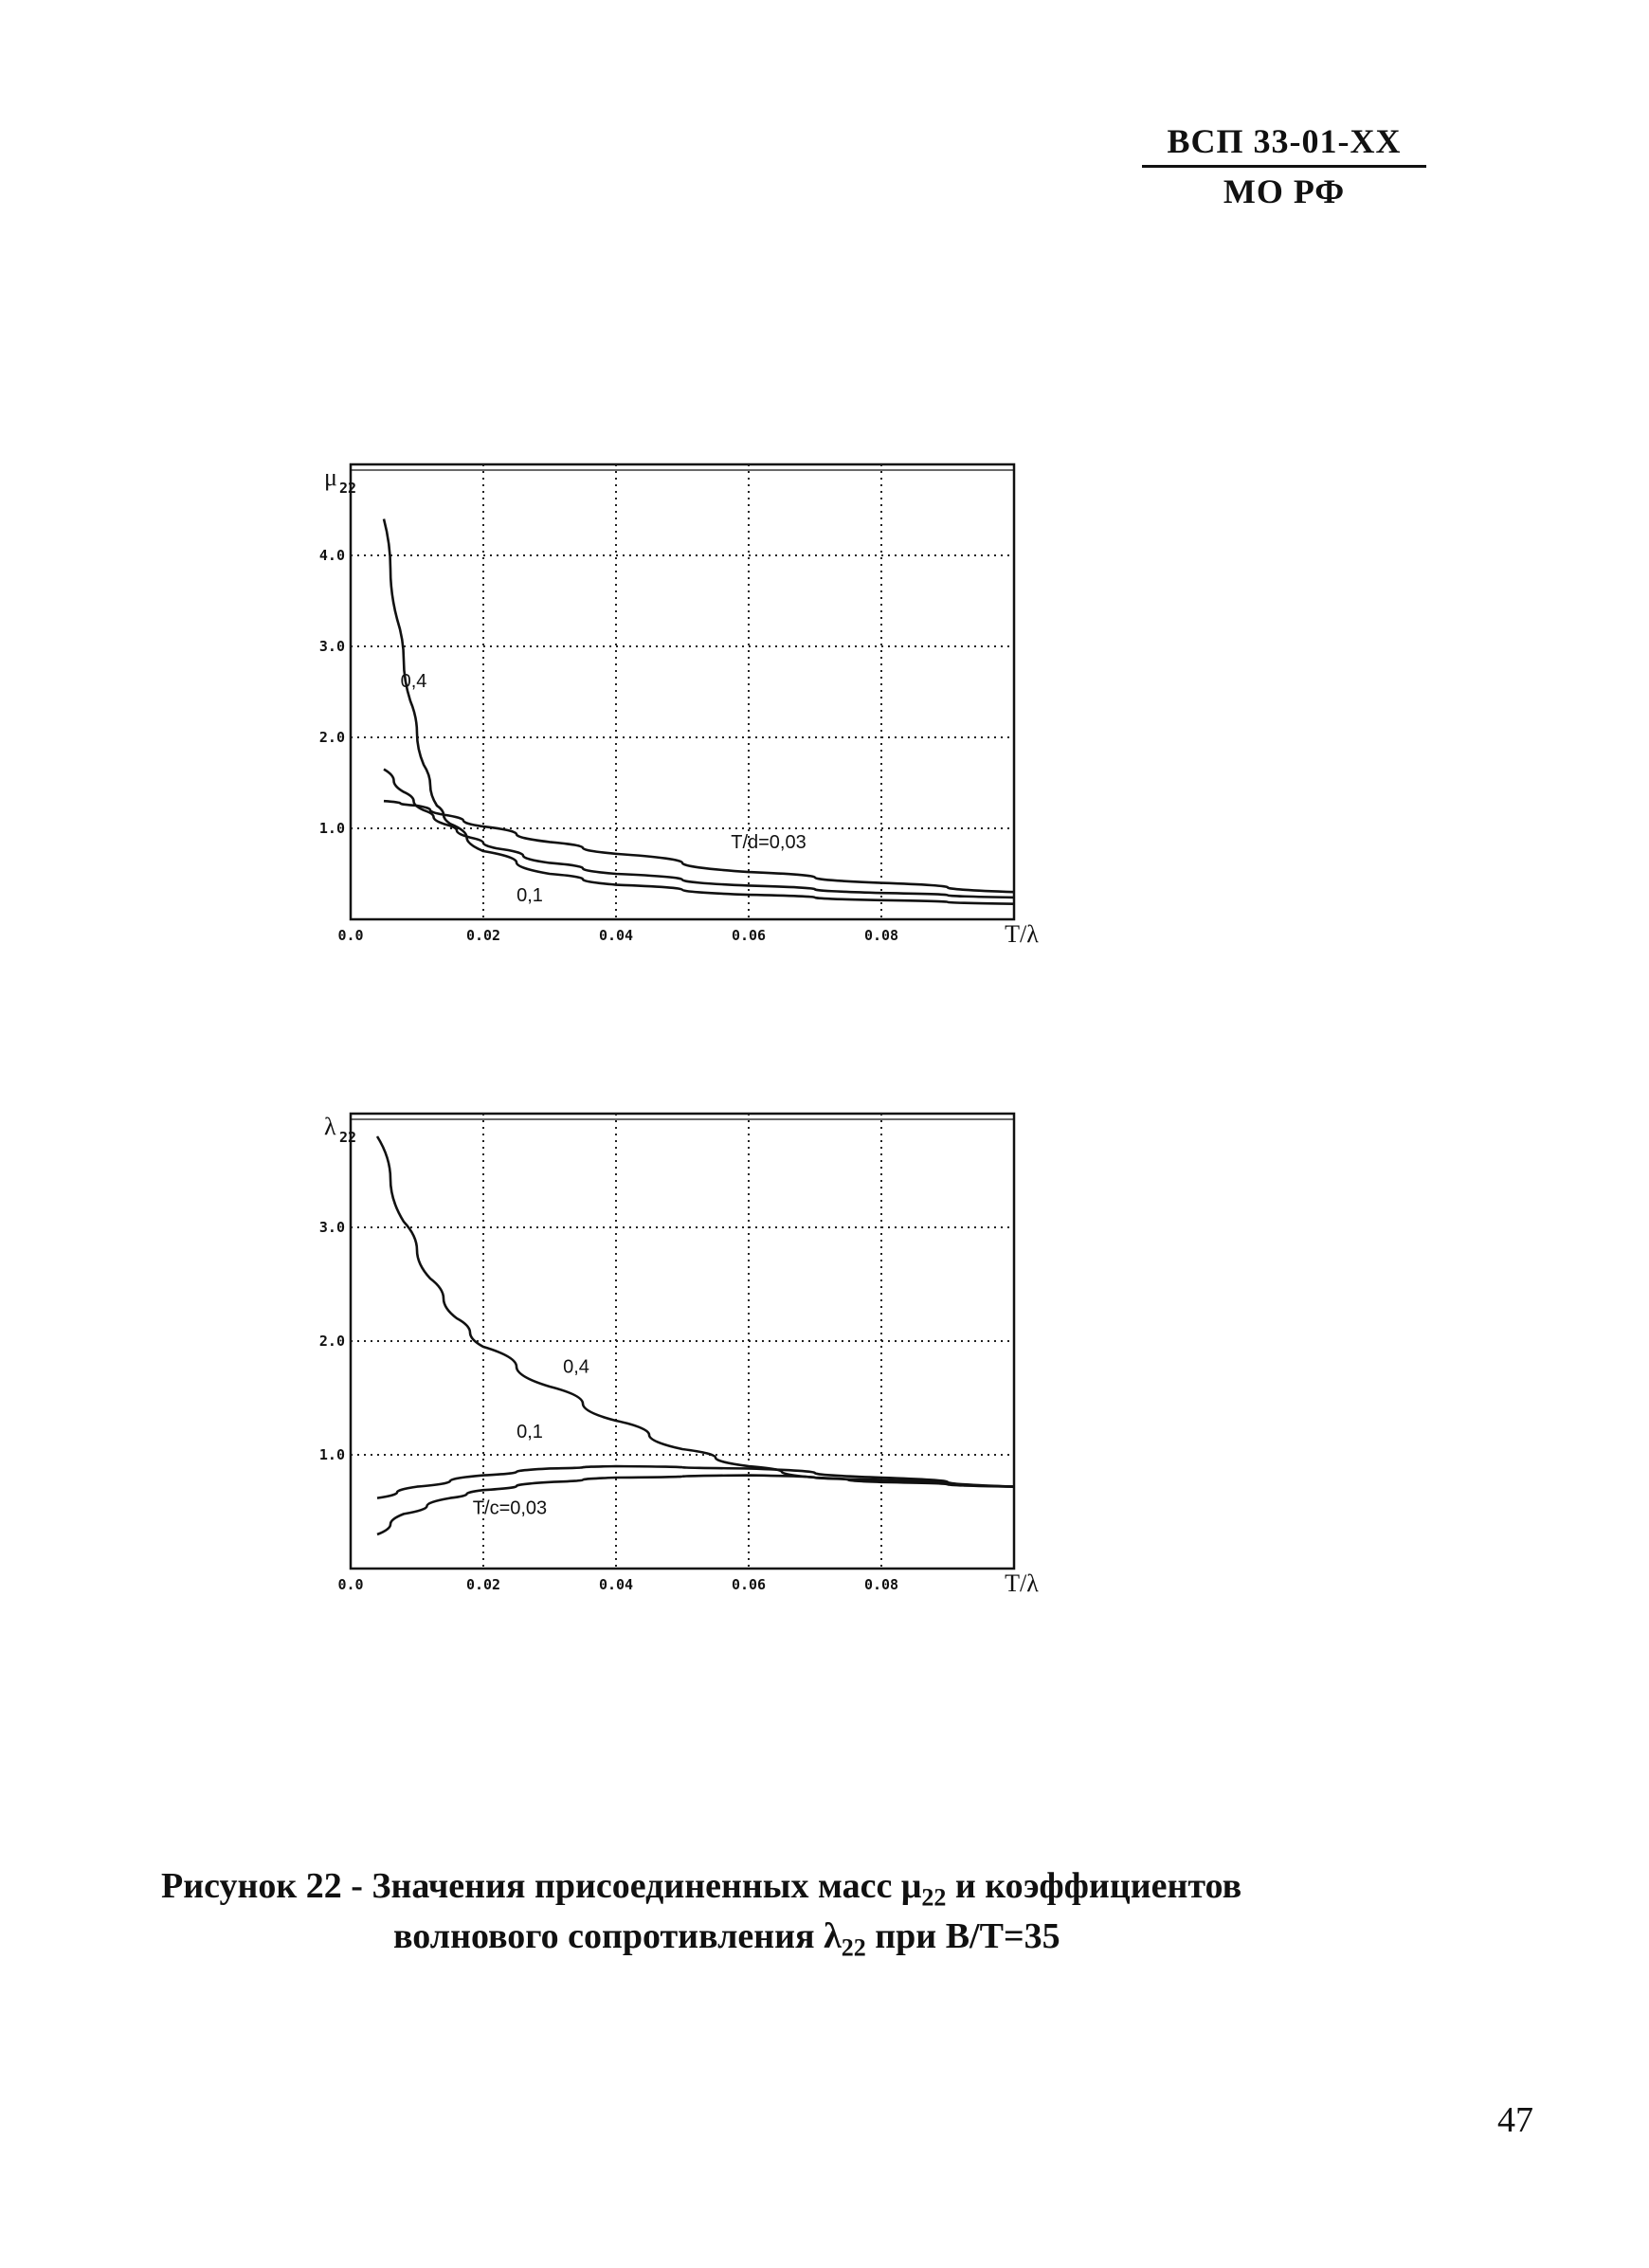 The width and height of the screenshot is (1649, 2268). What do you see at coordinates (1284, 144) in the screenshot?
I see `document-code: ВСП 33-01-XX` at bounding box center [1284, 144].